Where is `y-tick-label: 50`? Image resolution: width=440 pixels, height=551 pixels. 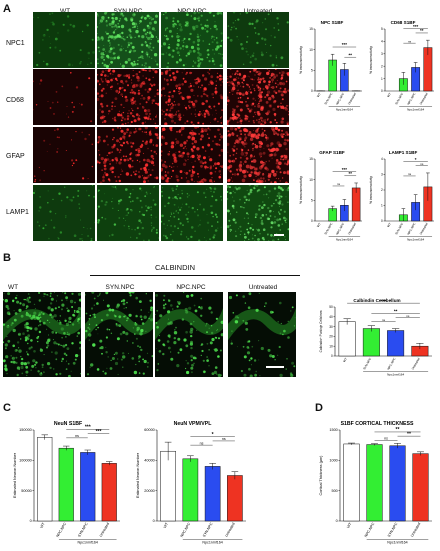 y-tick-label: 50 is located at coordinates (331, 307).